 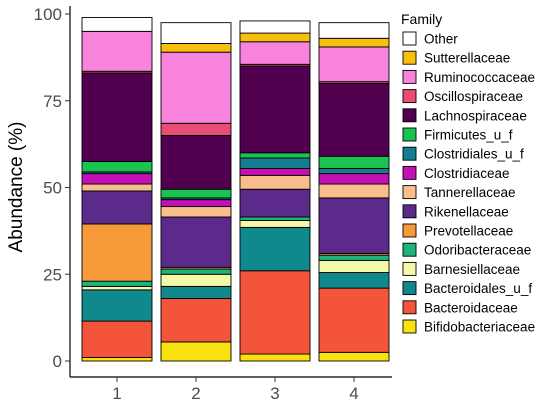 I want to click on y-ticks: 0 25 50 75 100, so click(x=52, y=188).